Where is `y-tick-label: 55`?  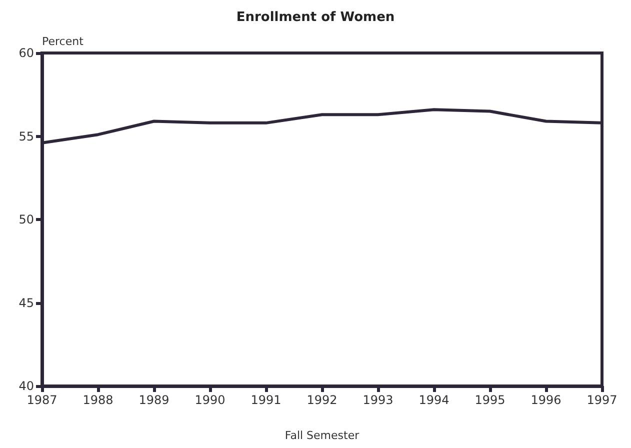 y-tick-label: 55 is located at coordinates (26, 136).